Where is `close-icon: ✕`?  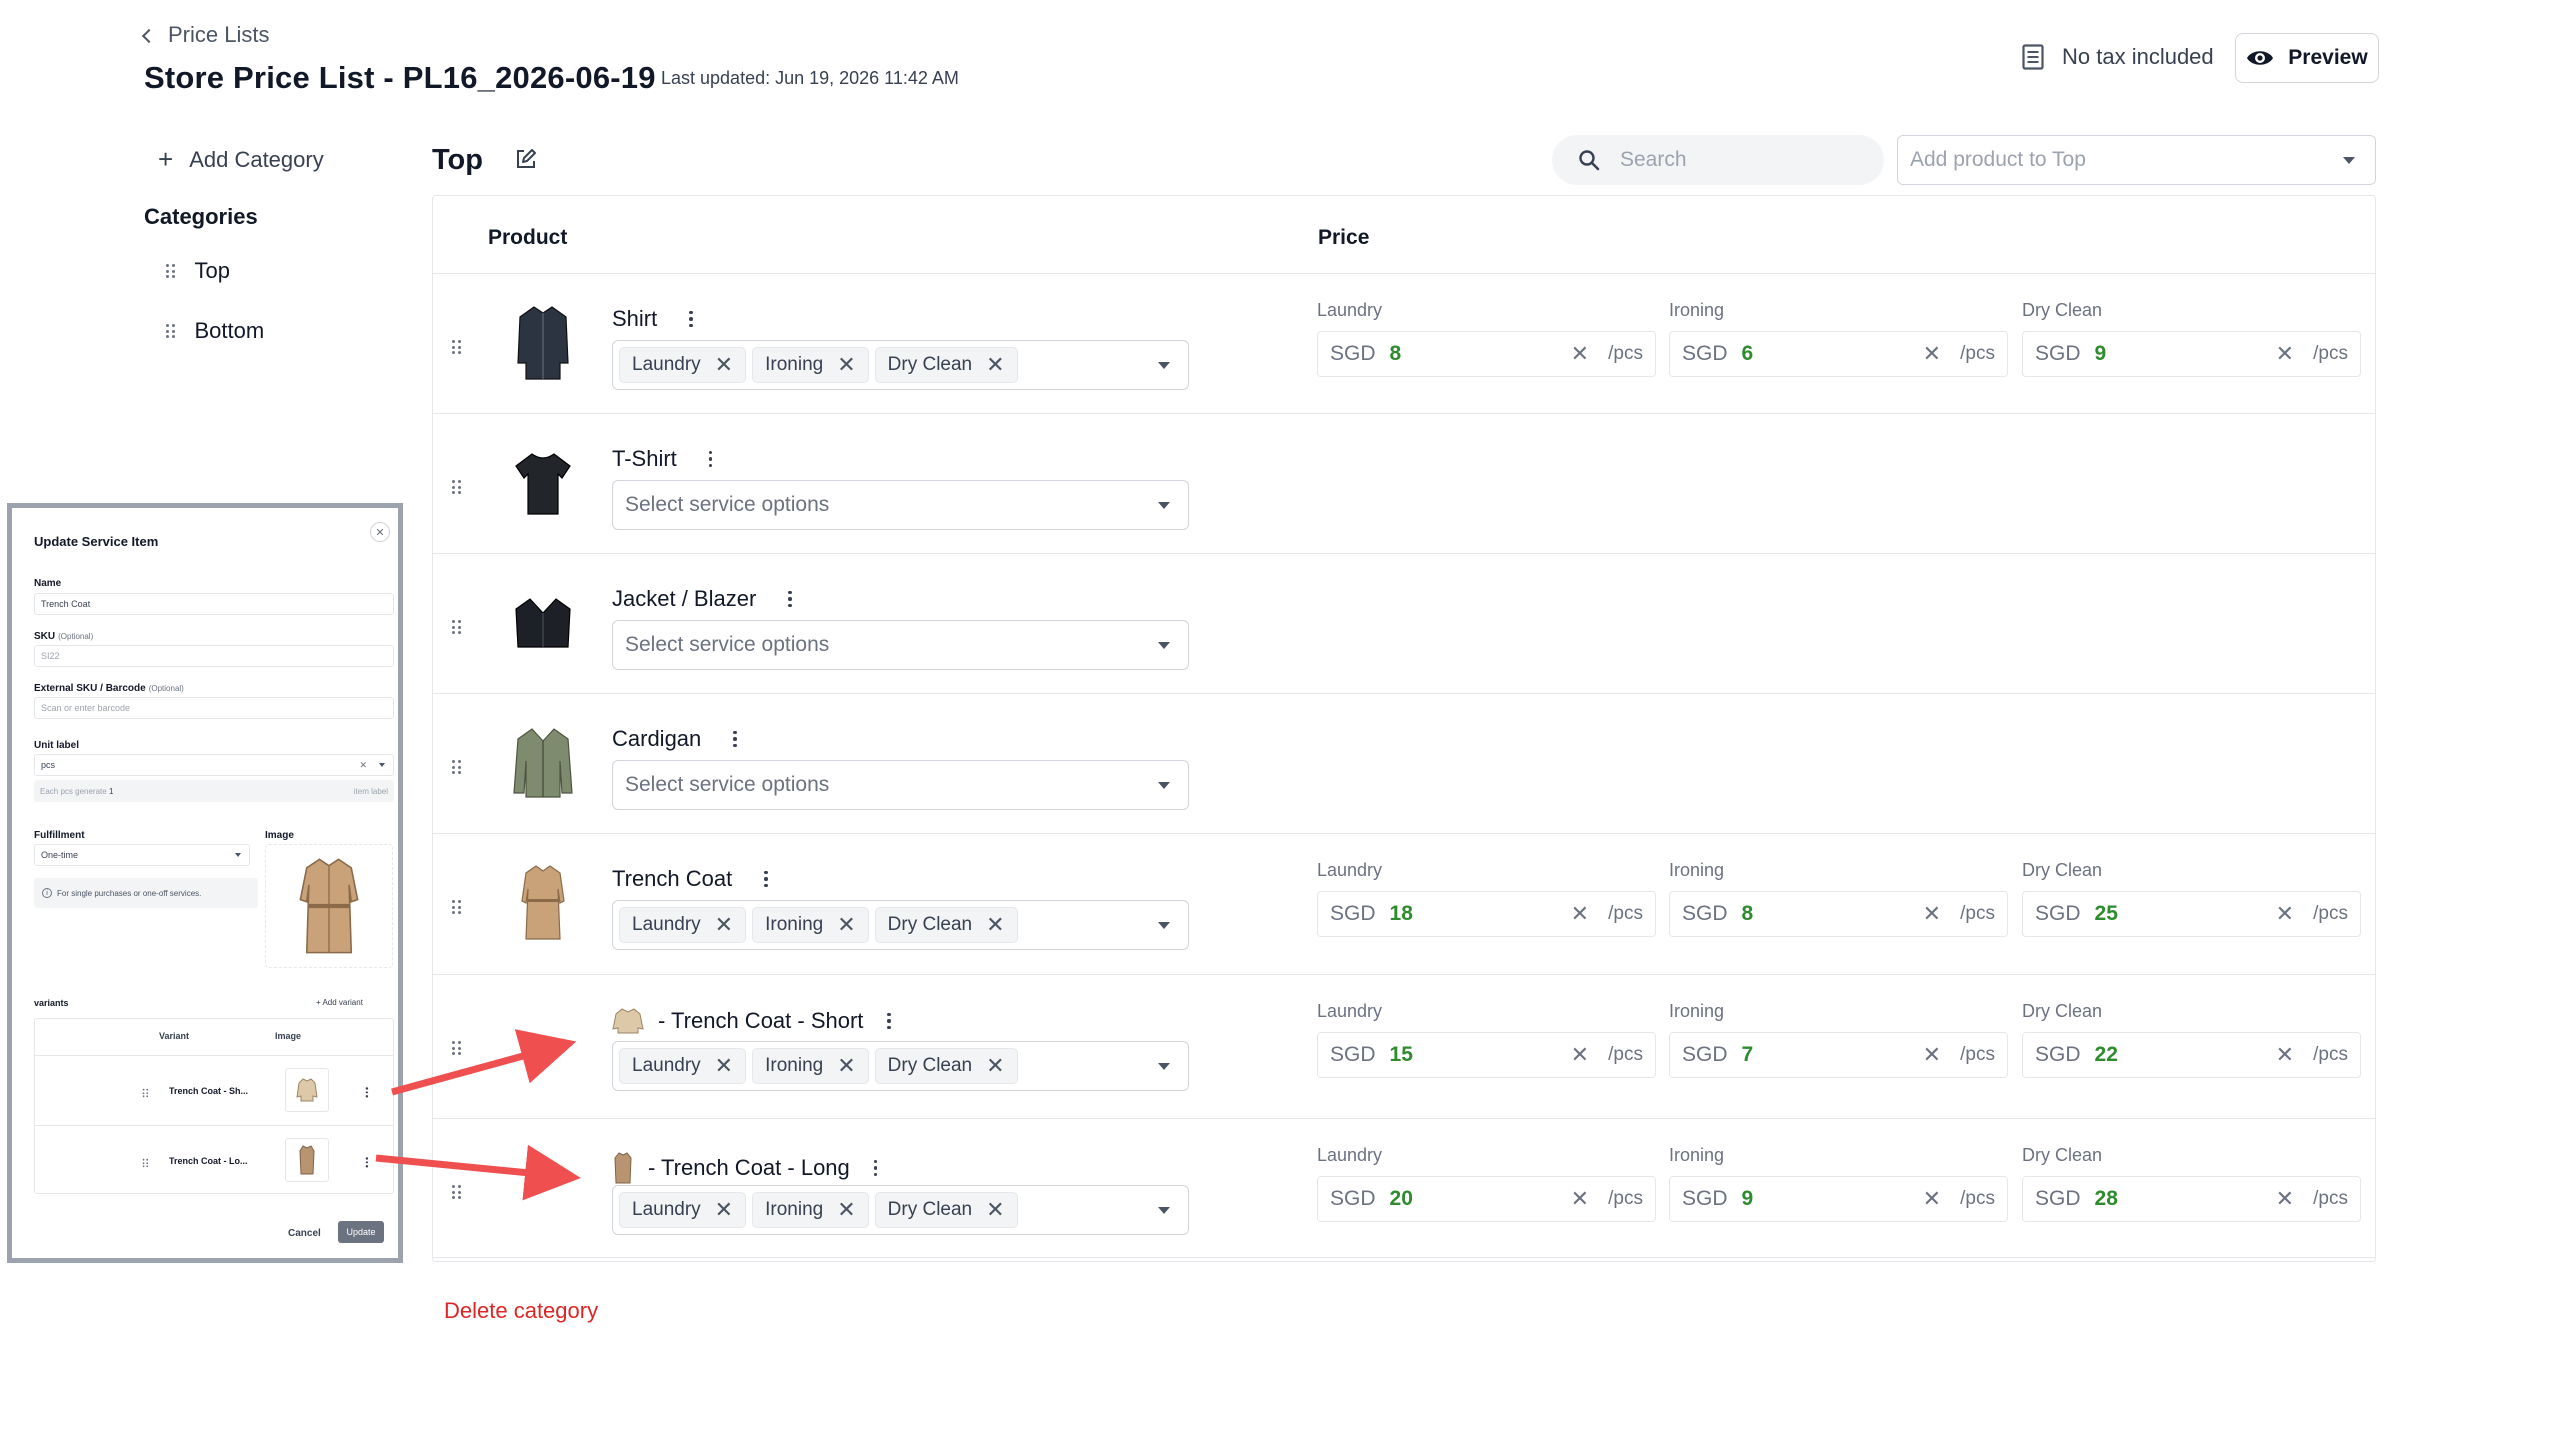 close-icon: ✕ is located at coordinates (380, 532).